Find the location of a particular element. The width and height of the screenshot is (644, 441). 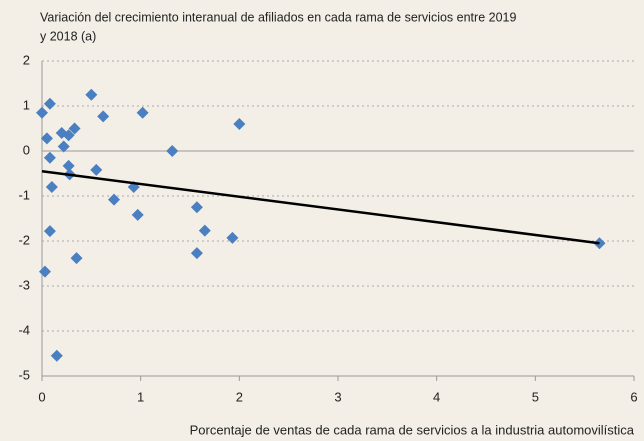

x-tick-label: 0 is located at coordinates (41, 396).